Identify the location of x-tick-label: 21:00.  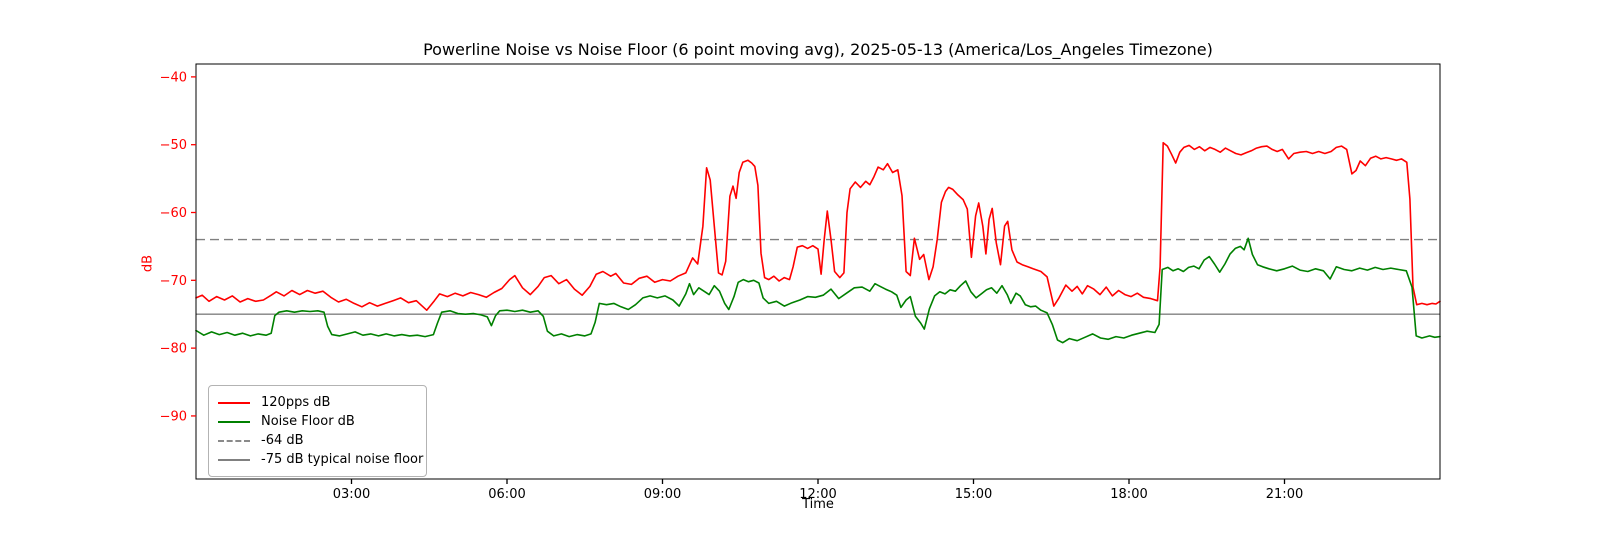
(1284, 494).